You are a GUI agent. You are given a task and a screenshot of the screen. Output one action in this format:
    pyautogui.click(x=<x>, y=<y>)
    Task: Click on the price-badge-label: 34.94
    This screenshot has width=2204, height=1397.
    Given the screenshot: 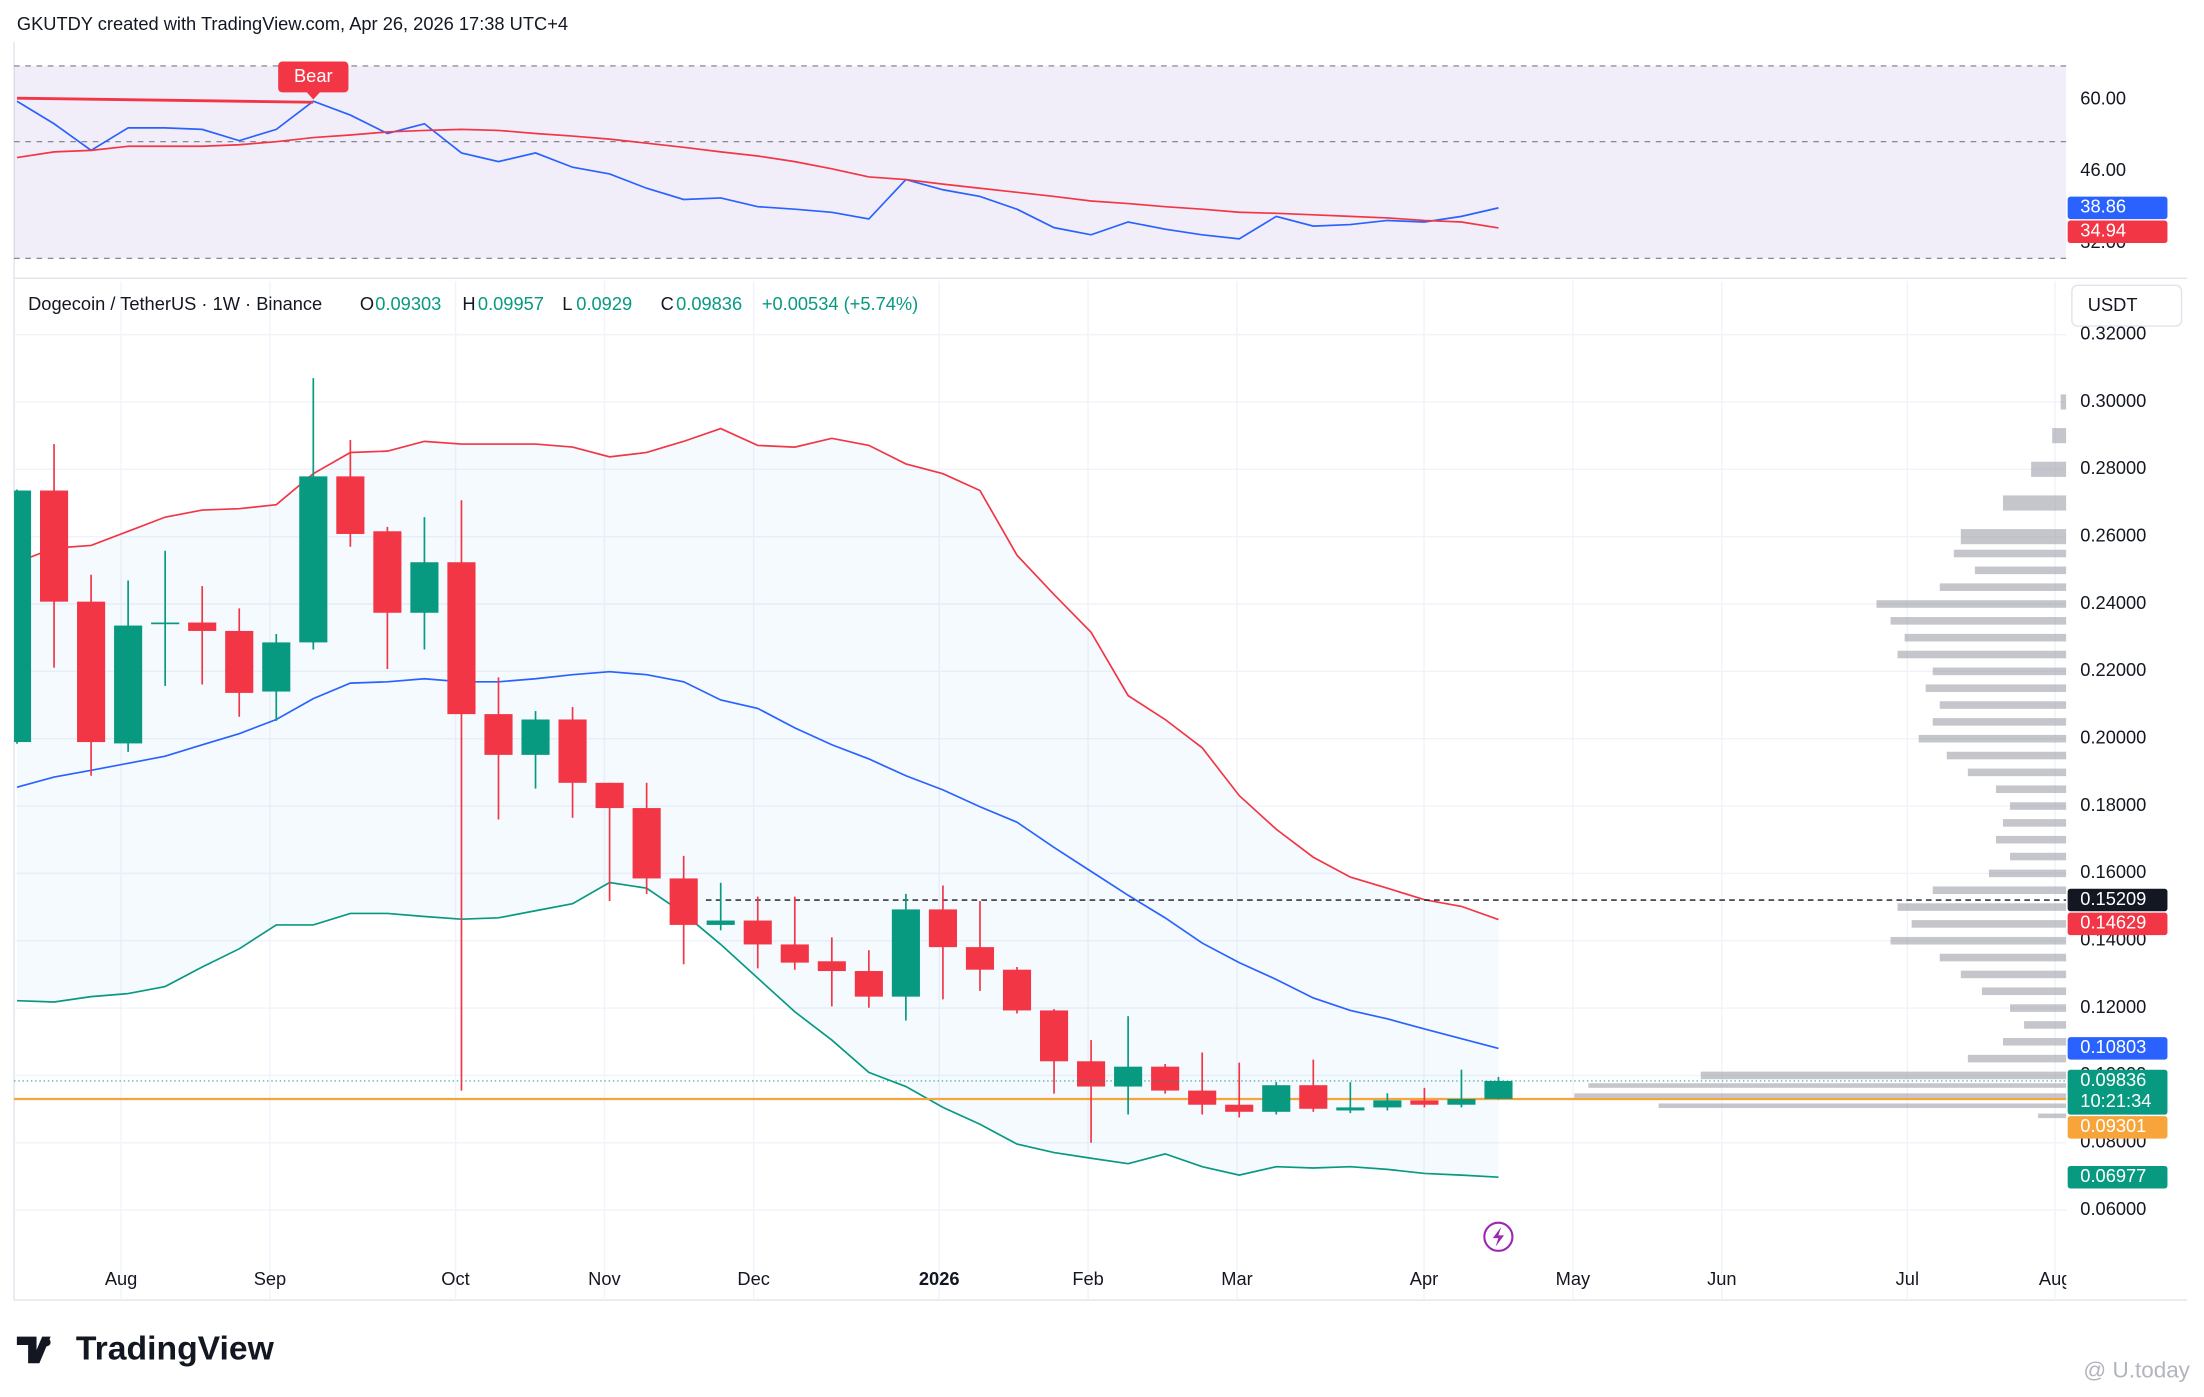 What is the action you would take?
    pyautogui.click(x=2103, y=230)
    